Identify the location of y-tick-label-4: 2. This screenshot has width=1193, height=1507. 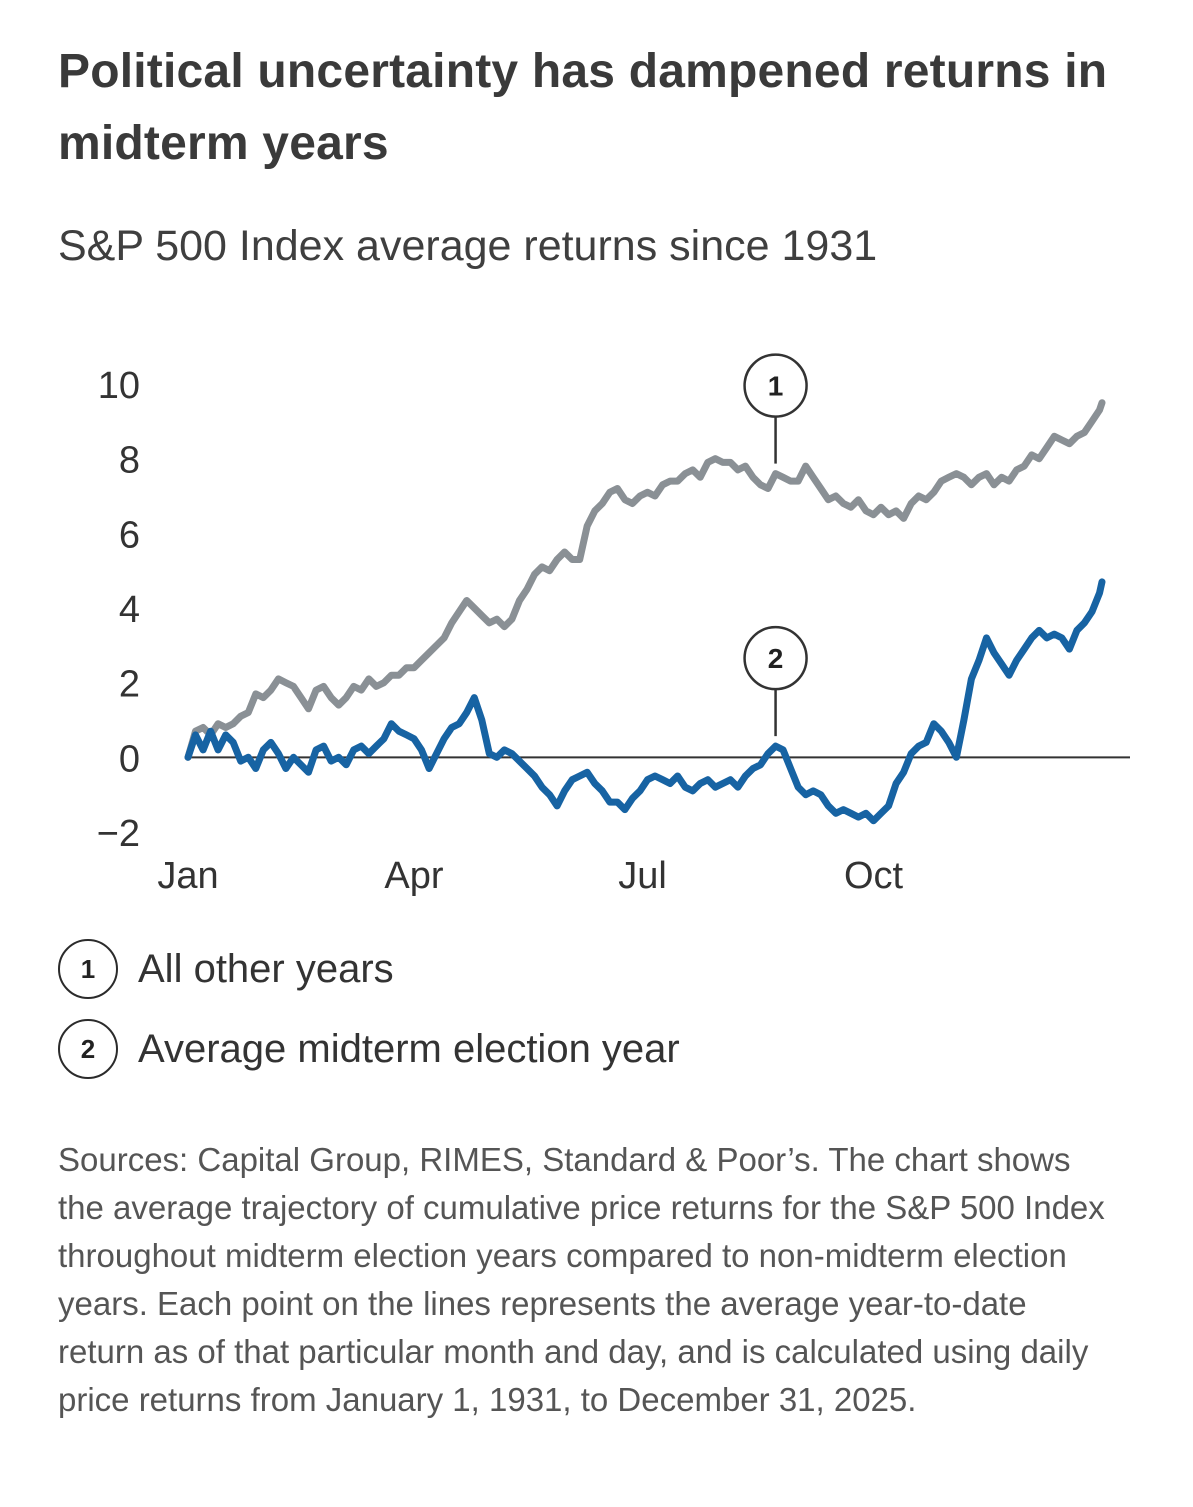
(129, 685).